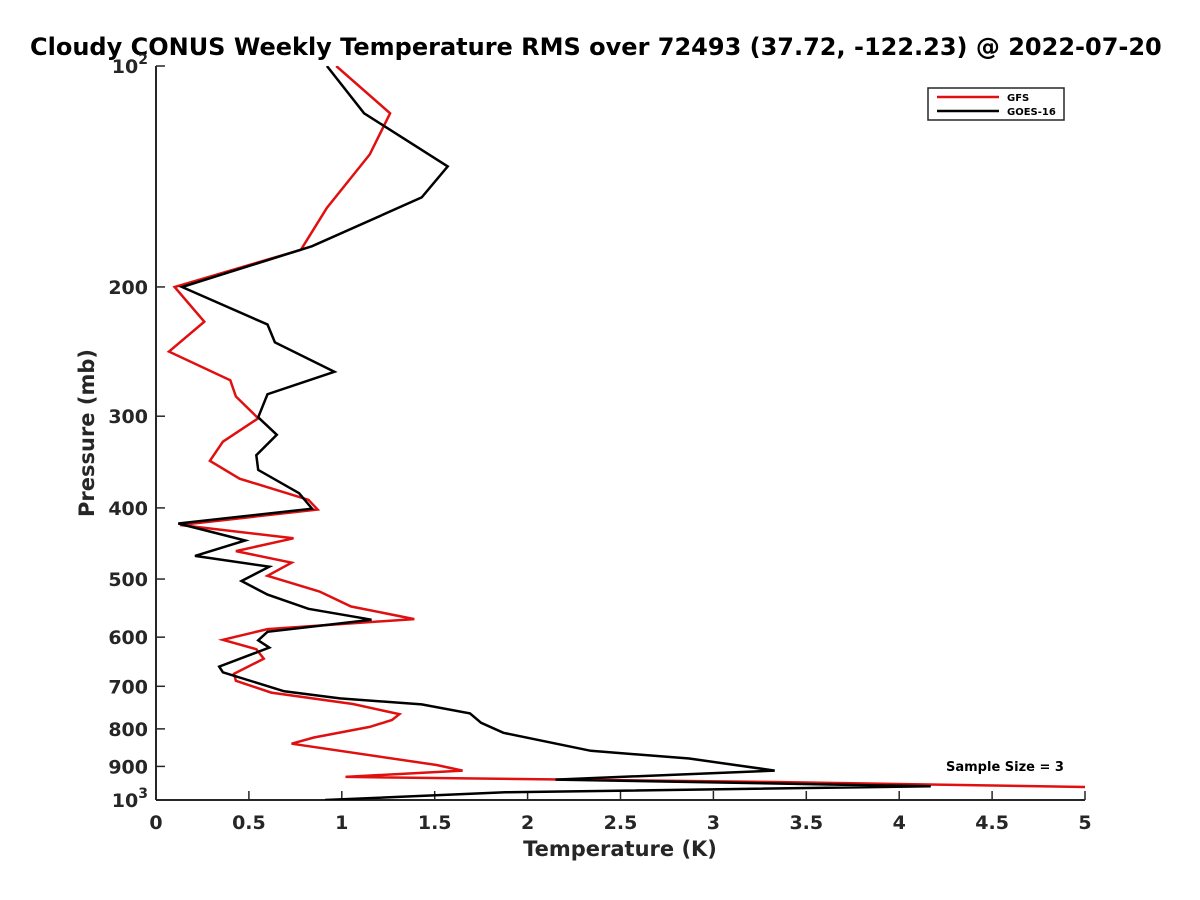  What do you see at coordinates (128, 417) in the screenshot?
I see `y-tick-label: 300` at bounding box center [128, 417].